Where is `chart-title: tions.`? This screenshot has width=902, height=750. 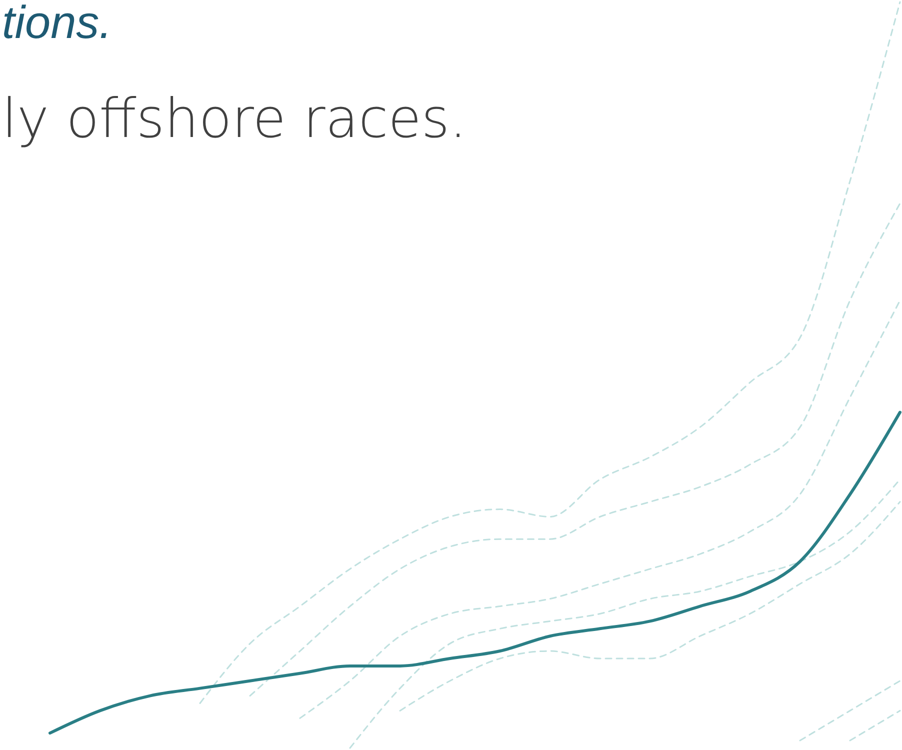
chart-title: tions. is located at coordinates (57, 24).